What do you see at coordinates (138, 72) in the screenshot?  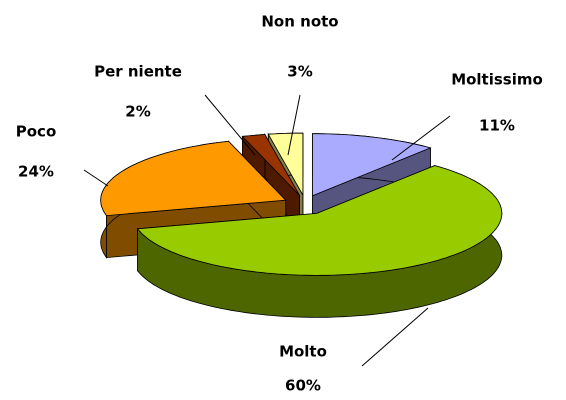 I see `slice-label: Per niente` at bounding box center [138, 72].